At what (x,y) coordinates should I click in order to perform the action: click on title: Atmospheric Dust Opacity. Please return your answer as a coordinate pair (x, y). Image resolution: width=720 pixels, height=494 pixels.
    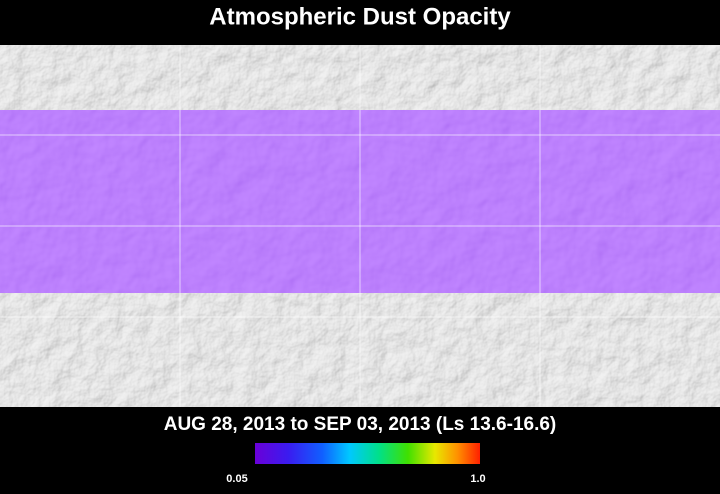
    Looking at the image, I should click on (360, 16).